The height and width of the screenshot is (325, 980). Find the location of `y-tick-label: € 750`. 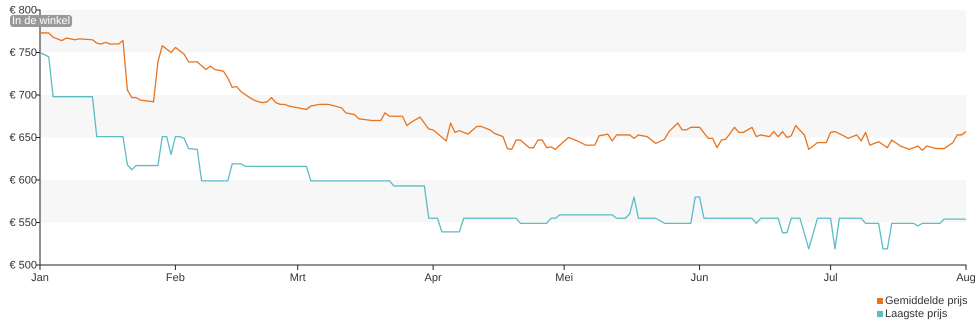

y-tick-label: € 750 is located at coordinates (23, 53).